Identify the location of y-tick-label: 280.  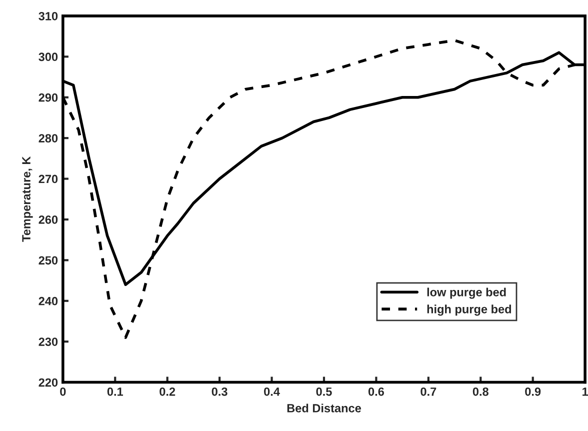
(48, 138).